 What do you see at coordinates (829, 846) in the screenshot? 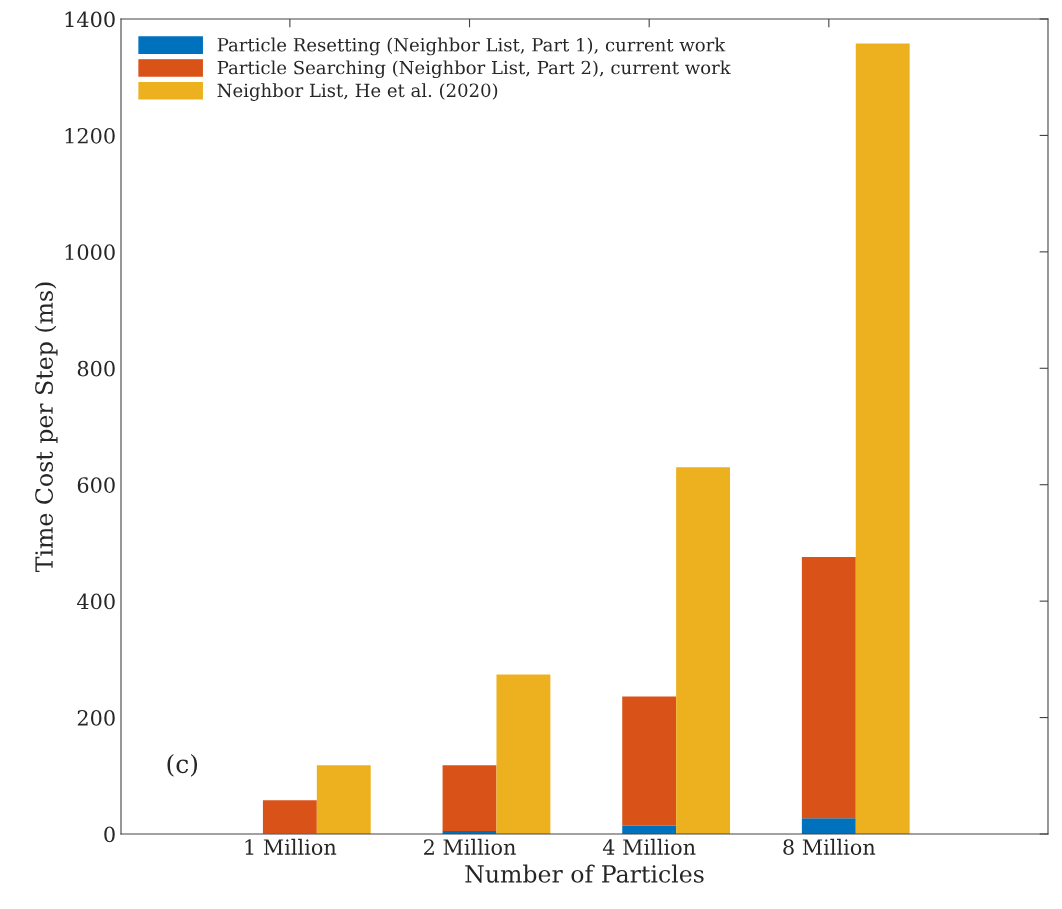
I see `x-tick-label: 8 Million` at bounding box center [829, 846].